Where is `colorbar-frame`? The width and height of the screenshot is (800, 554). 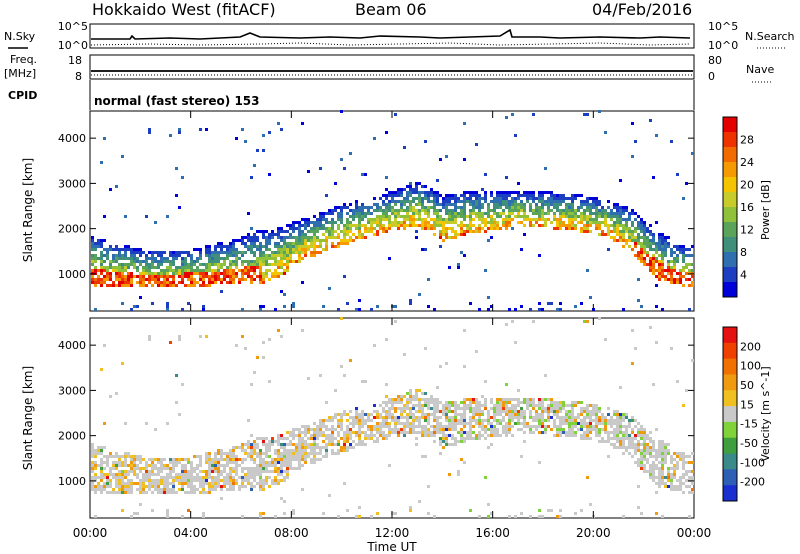 colorbar-frame is located at coordinates (730, 414).